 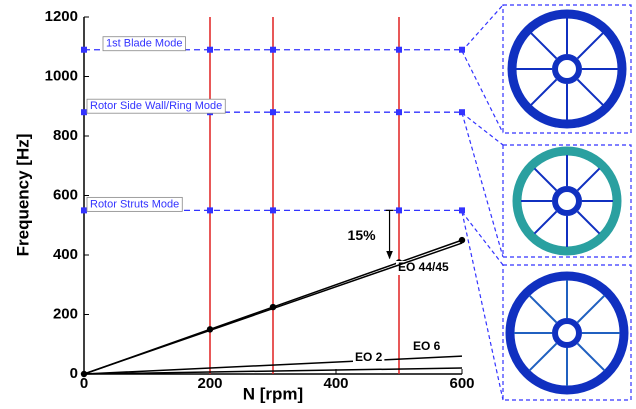 What do you see at coordinates (74, 373) in the screenshot?
I see `y-tick-label: 0` at bounding box center [74, 373].